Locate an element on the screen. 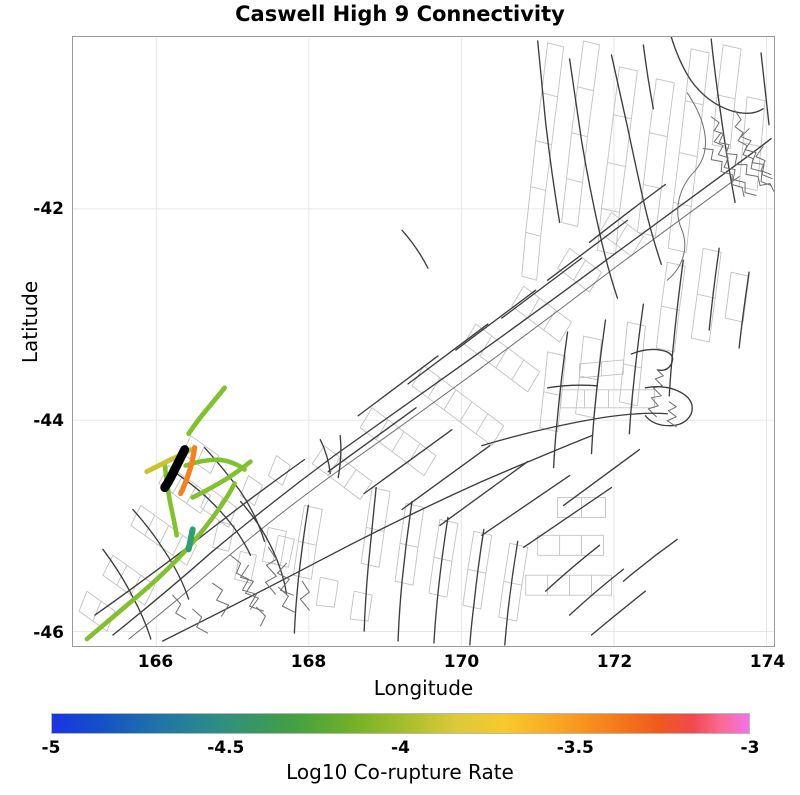  ytick-label-0: -42 is located at coordinates (48, 208).